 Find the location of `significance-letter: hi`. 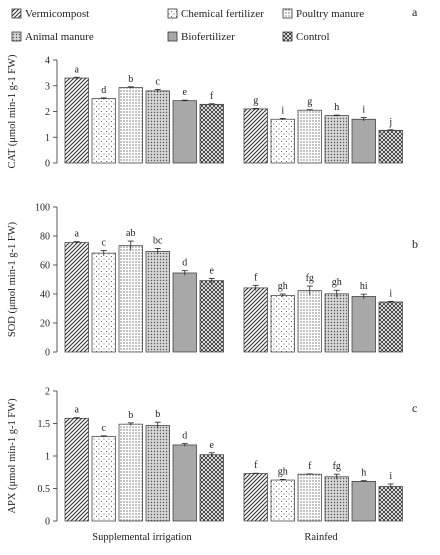

significance-letter: hi is located at coordinates (364, 286).